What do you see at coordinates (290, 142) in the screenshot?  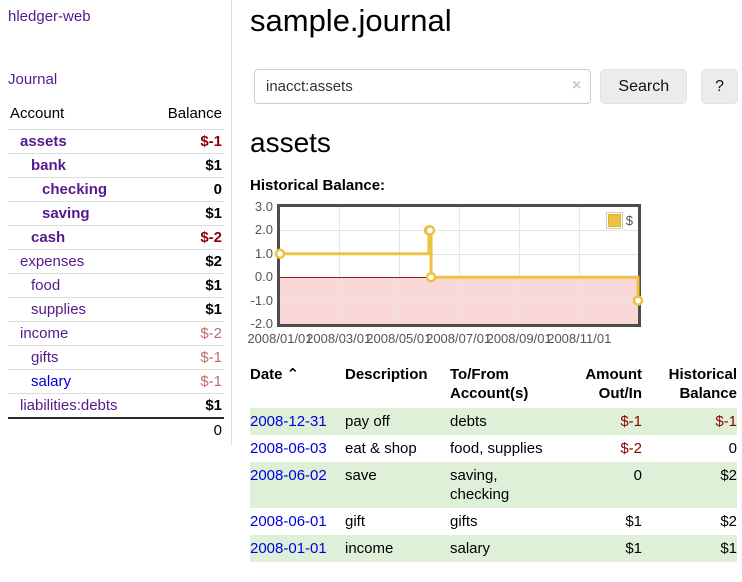 I see `account-heading: assets` at bounding box center [290, 142].